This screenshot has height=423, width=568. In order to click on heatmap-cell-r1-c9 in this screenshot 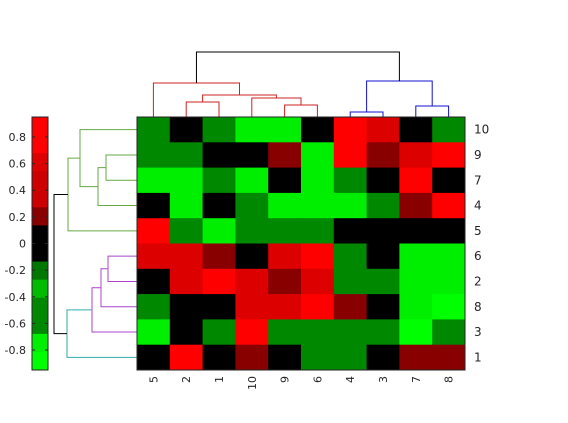, I will do `click(285, 357)`.